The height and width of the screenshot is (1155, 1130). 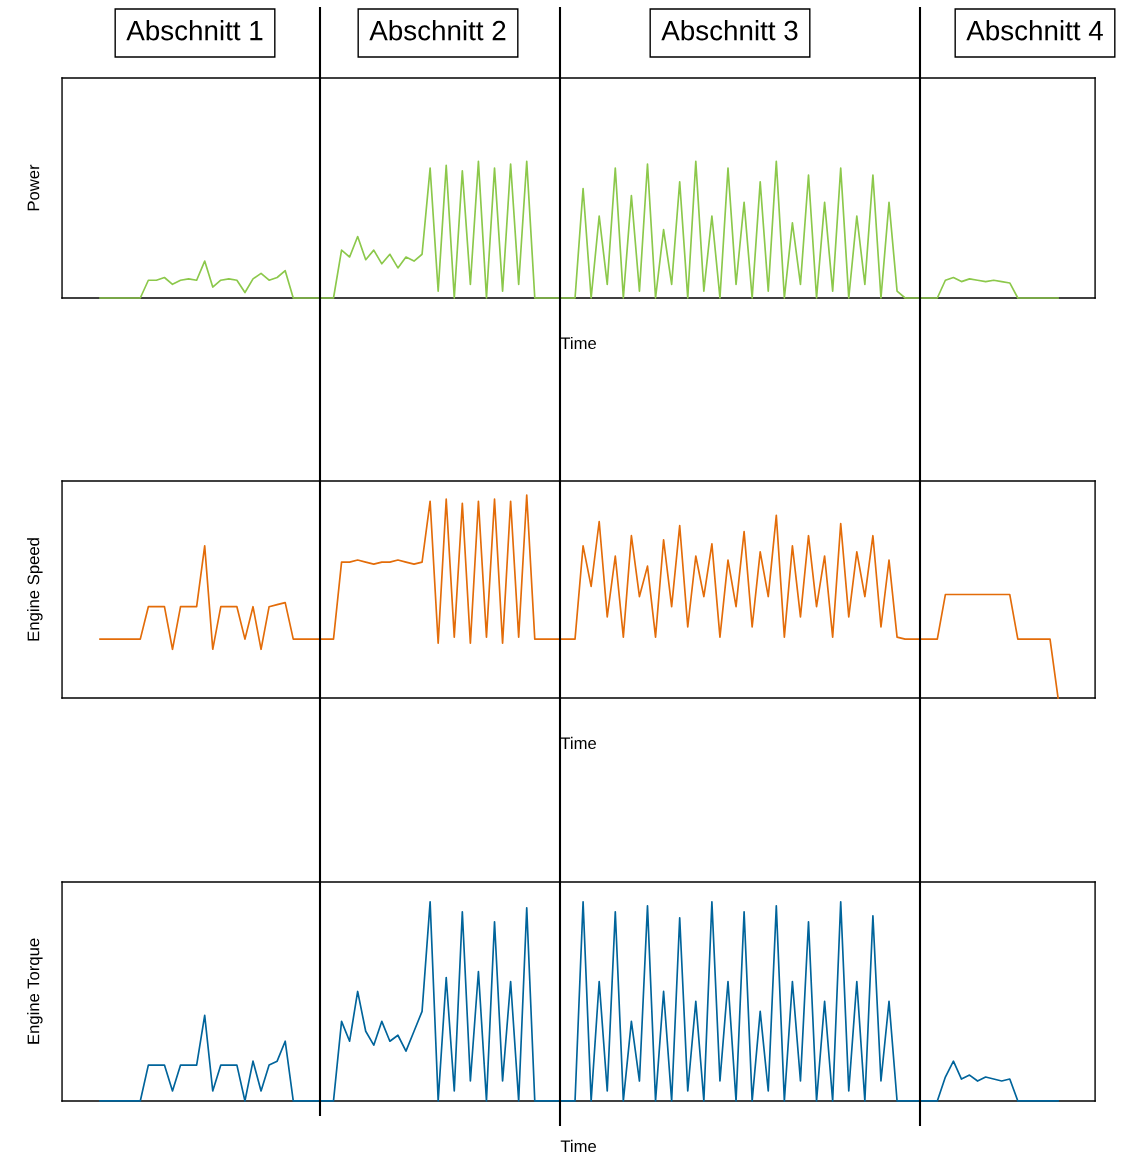 What do you see at coordinates (437, 30) in the screenshot?
I see `text: Abschnitt 2` at bounding box center [437, 30].